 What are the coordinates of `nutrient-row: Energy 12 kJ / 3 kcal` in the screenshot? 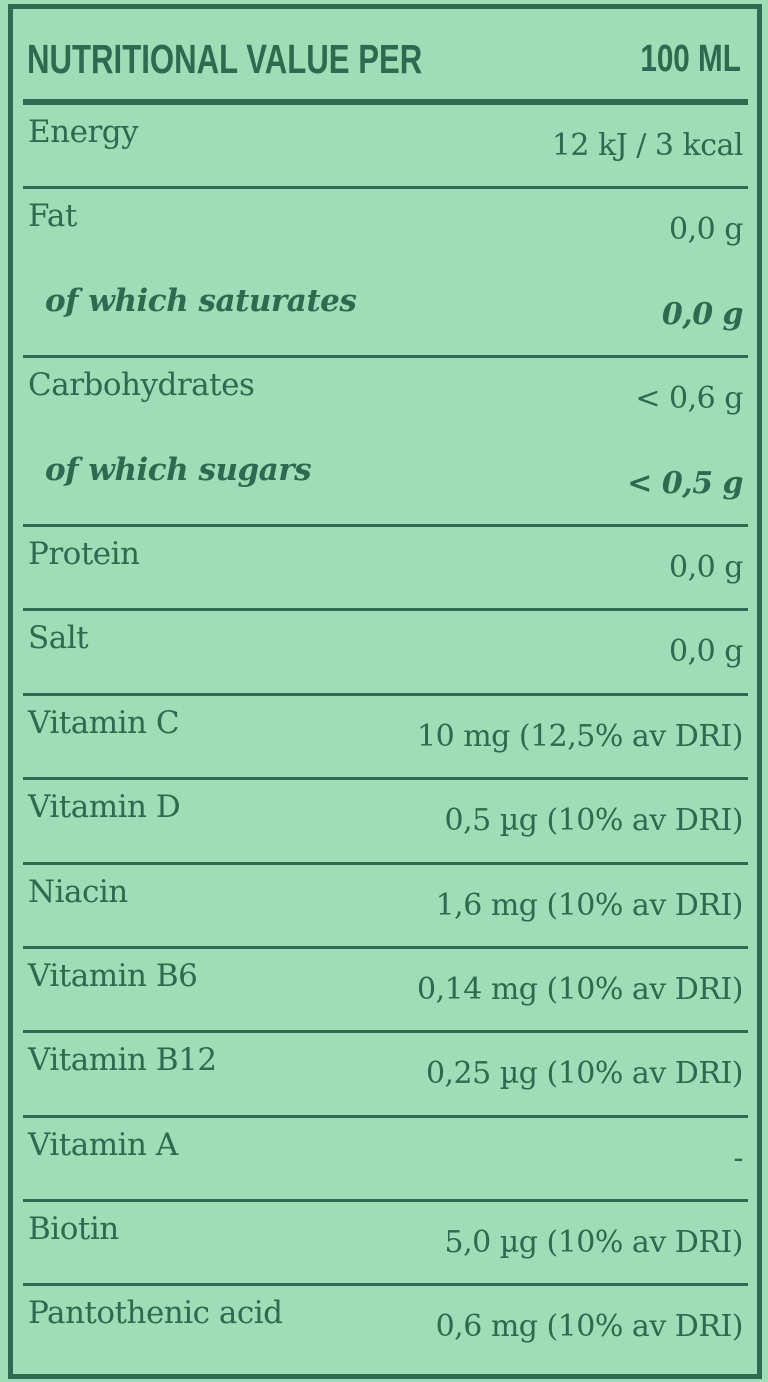 It's located at (385, 147).